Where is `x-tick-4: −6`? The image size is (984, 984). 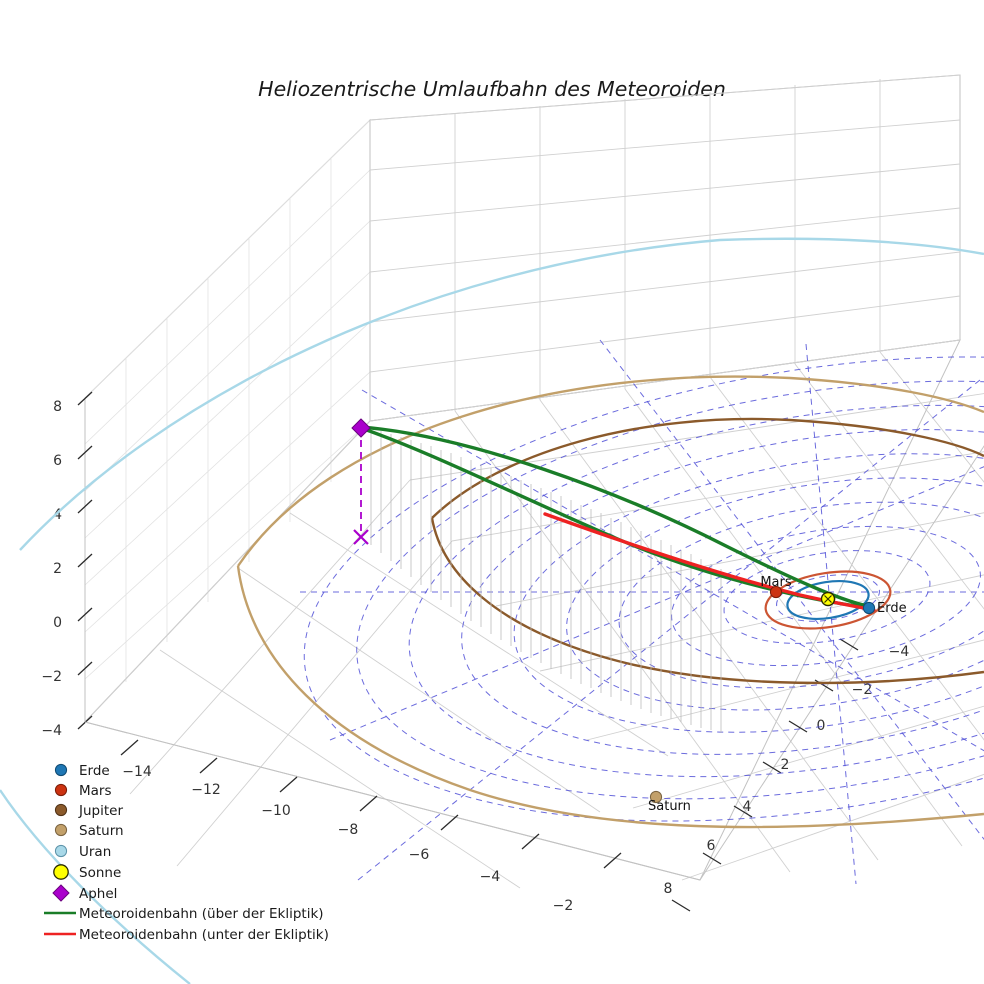
x-tick-4: −6 is located at coordinates (419, 855).